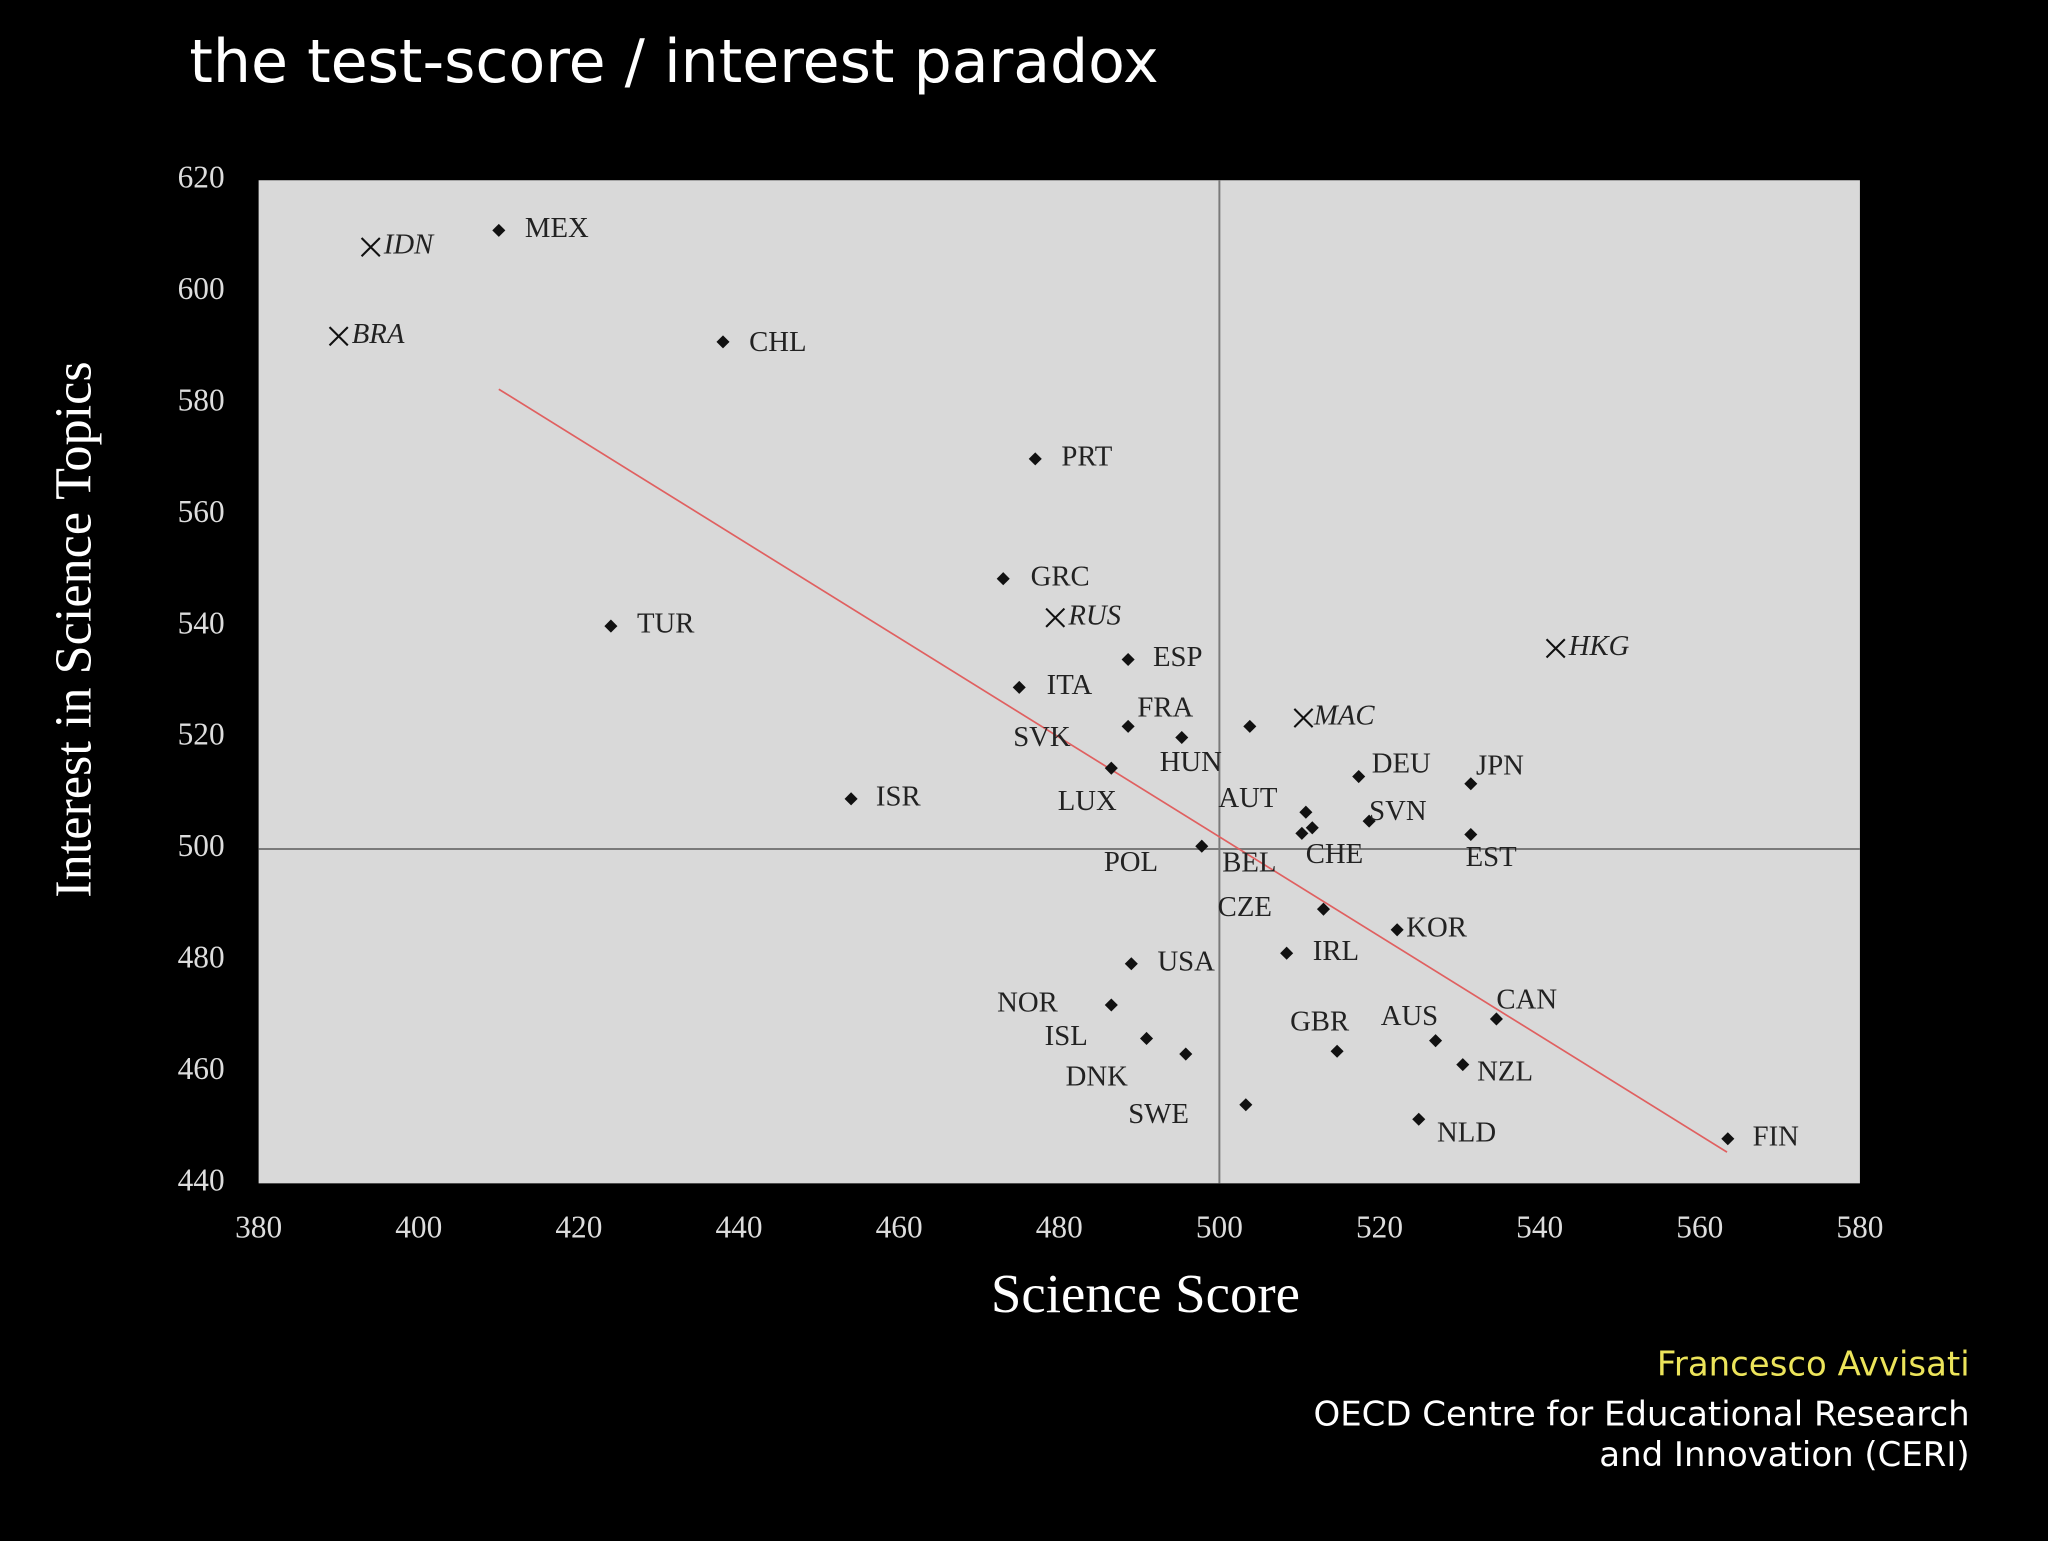 This screenshot has width=2048, height=1541. Describe the element at coordinates (666, 624) in the screenshot. I see `point-label: TUR` at that location.